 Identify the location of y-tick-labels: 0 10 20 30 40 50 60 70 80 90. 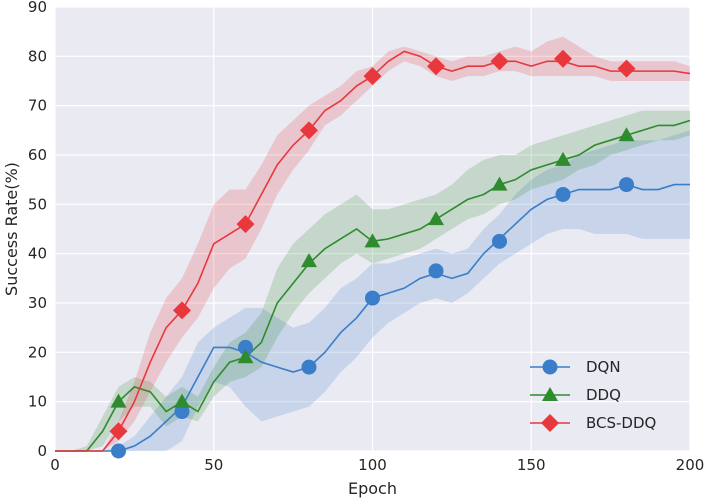
(37, 230).